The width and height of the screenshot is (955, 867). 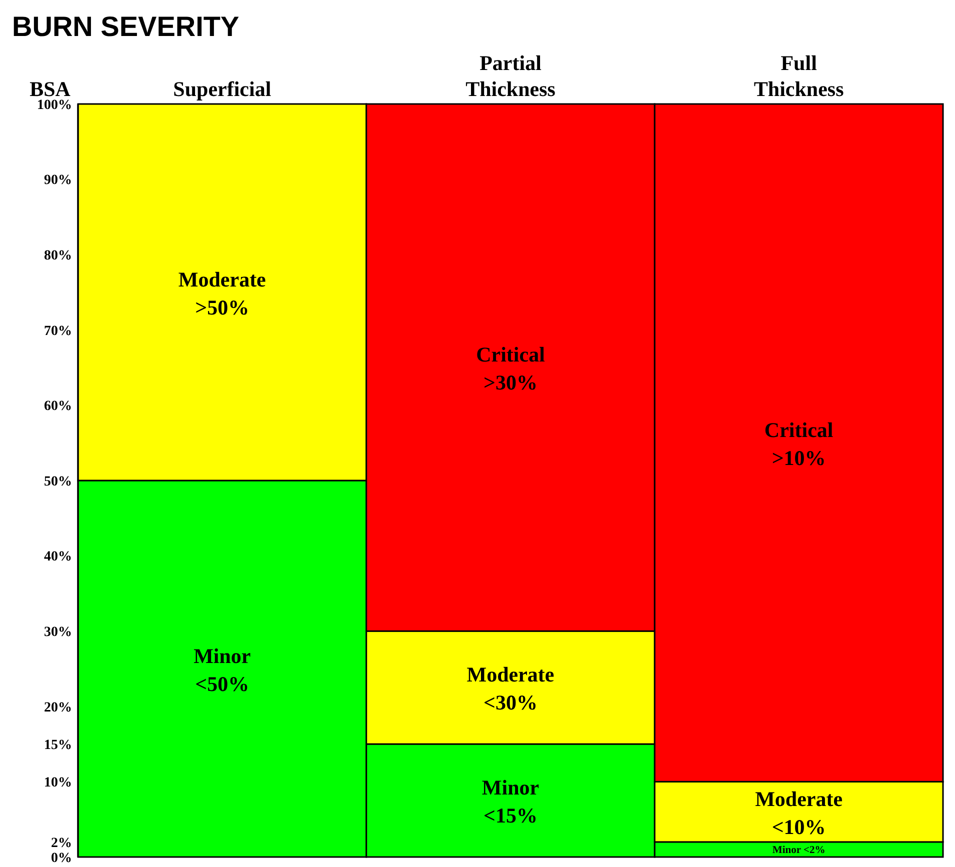 I want to click on series-label: Critical, so click(x=511, y=354).